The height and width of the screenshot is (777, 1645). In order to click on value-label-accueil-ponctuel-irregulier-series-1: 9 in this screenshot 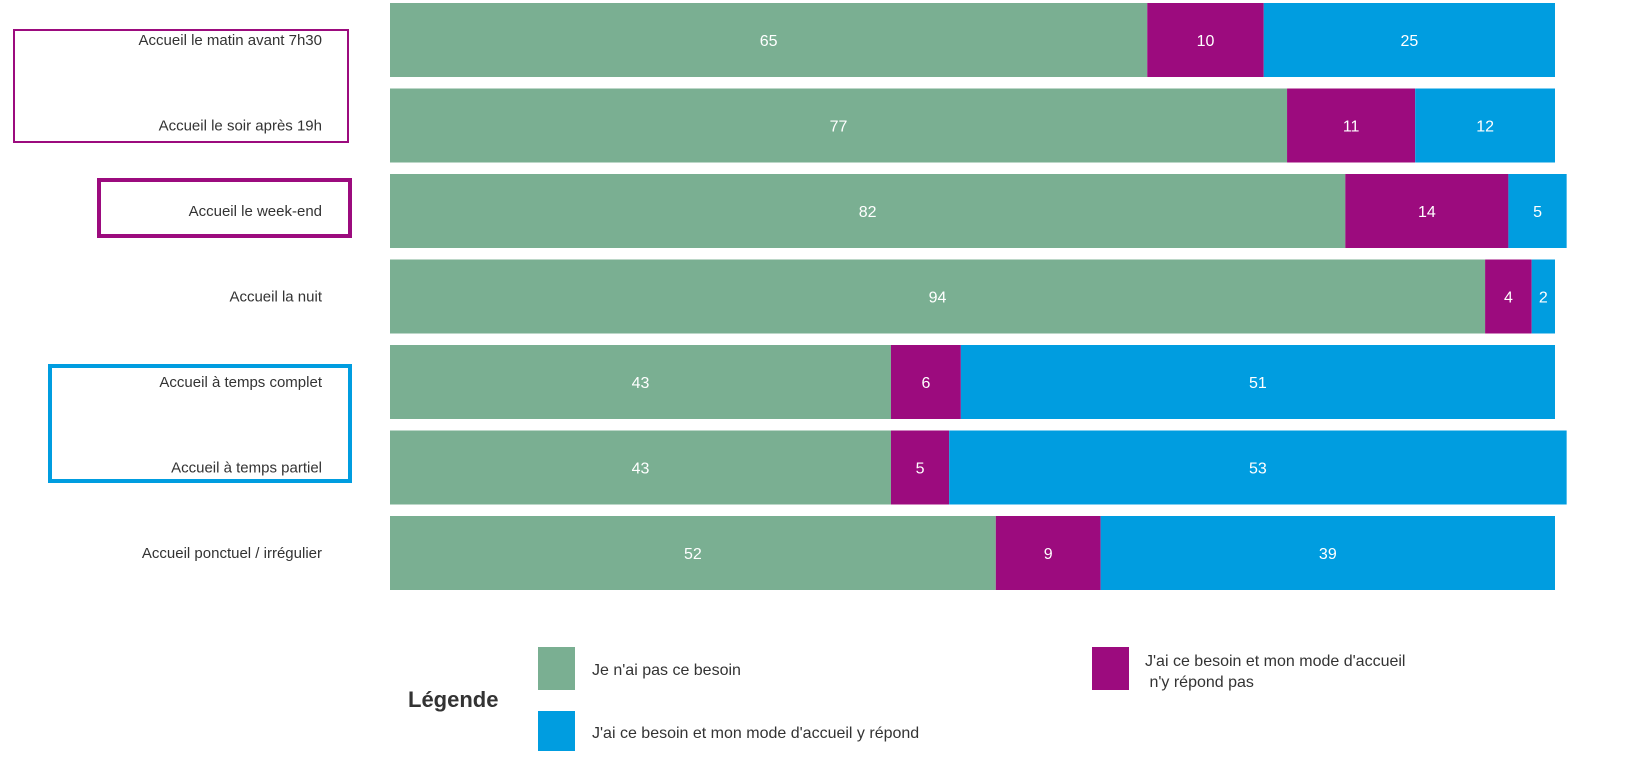, I will do `click(1048, 554)`.